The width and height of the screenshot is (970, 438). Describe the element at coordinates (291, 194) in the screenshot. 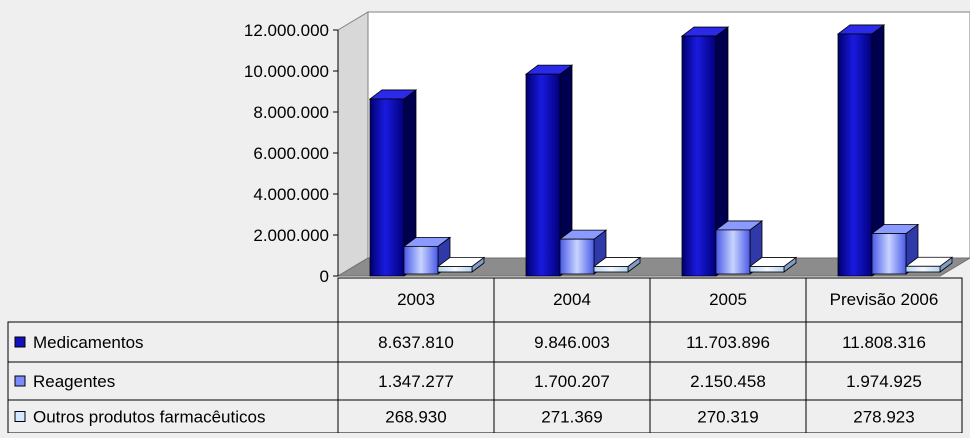

I see `y-tick-label: 4.000.000` at that location.